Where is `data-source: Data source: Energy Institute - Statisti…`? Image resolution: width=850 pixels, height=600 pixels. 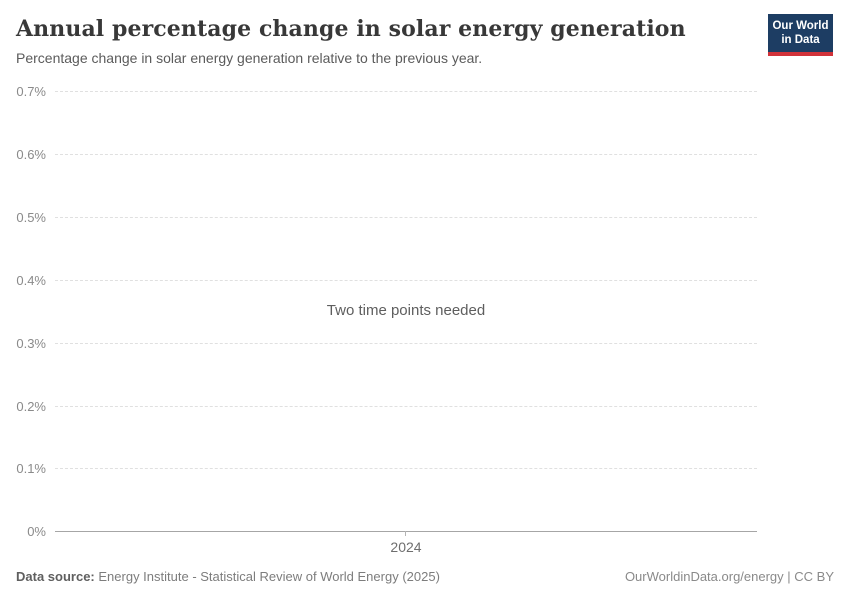
data-source: Data source: Energy Institute - Statisti… is located at coordinates (228, 576).